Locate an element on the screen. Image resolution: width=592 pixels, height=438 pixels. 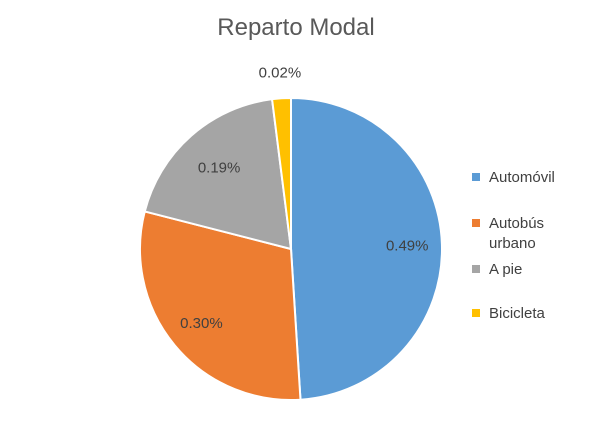
data-label-bicicleta: 0.02% is located at coordinates (280, 73).